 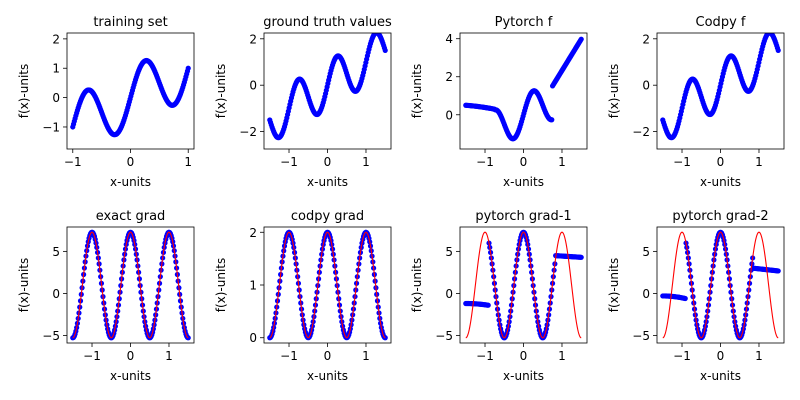 I want to click on subplot-3: Pytorch f x-units f(x)-units −1 0 1 0 2 4, so click(x=499, y=102).